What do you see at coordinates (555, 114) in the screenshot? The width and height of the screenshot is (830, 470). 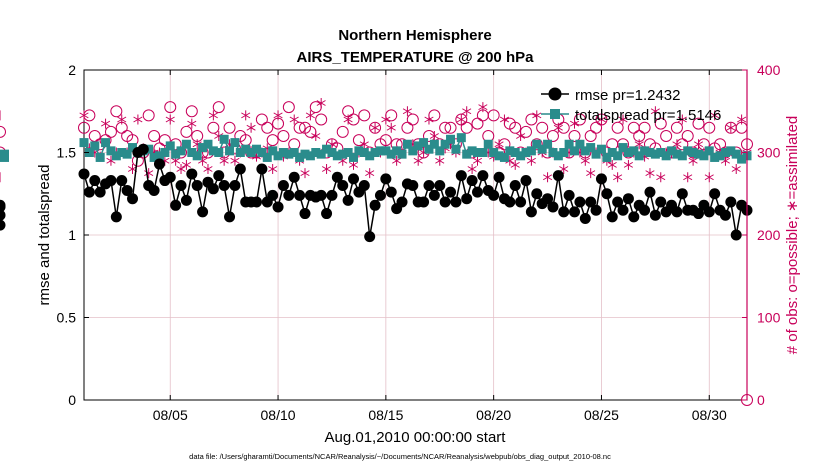 I see `legend-spread-marker` at bounding box center [555, 114].